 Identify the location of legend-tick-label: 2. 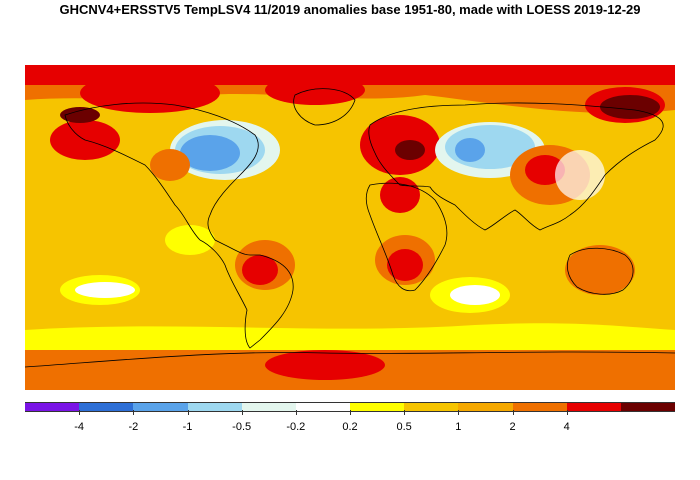
(512, 427).